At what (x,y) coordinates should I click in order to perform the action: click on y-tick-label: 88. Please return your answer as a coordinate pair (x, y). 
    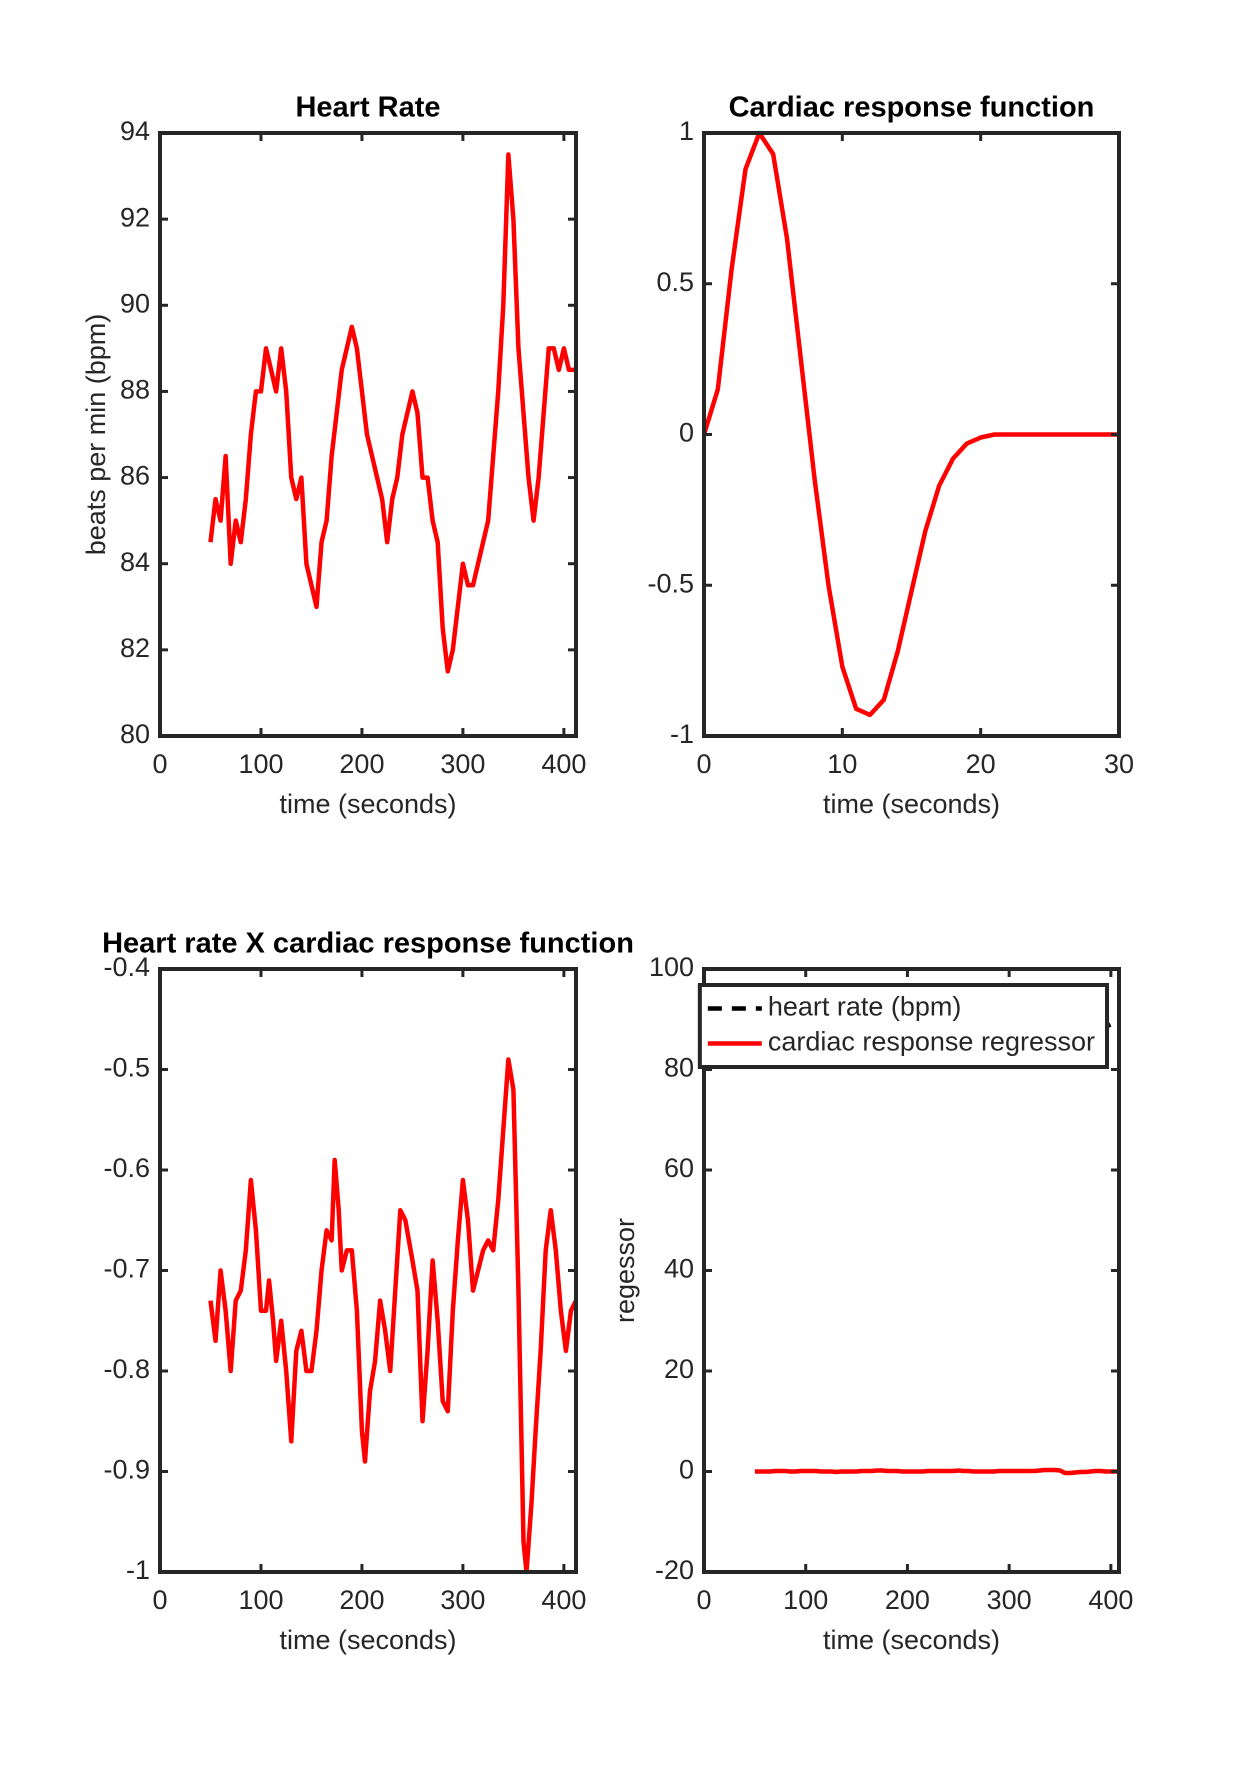
    Looking at the image, I should click on (135, 390).